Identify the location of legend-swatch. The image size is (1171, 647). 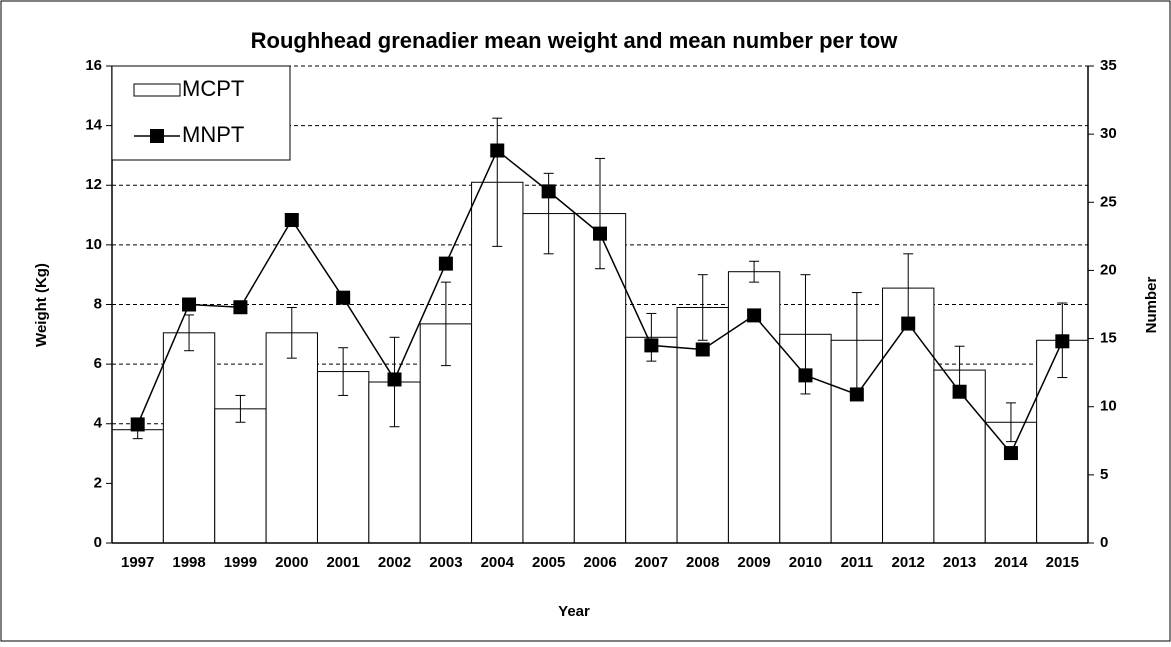
(157, 90).